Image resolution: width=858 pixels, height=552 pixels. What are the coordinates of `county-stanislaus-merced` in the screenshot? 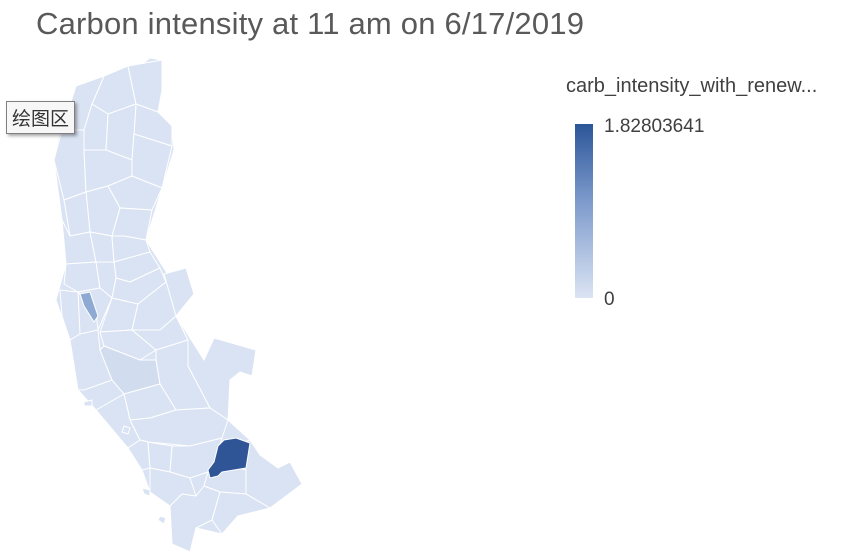 It's located at (128, 345).